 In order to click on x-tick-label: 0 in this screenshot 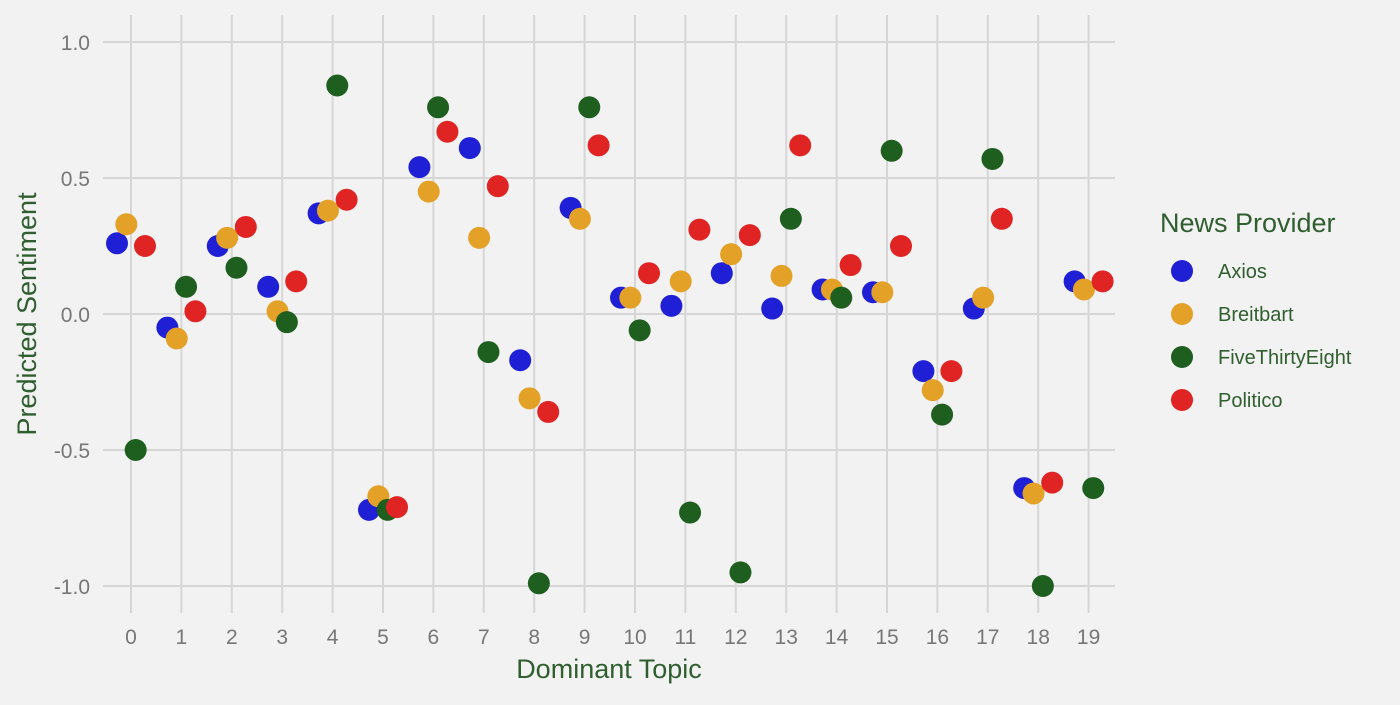, I will do `click(131, 637)`.